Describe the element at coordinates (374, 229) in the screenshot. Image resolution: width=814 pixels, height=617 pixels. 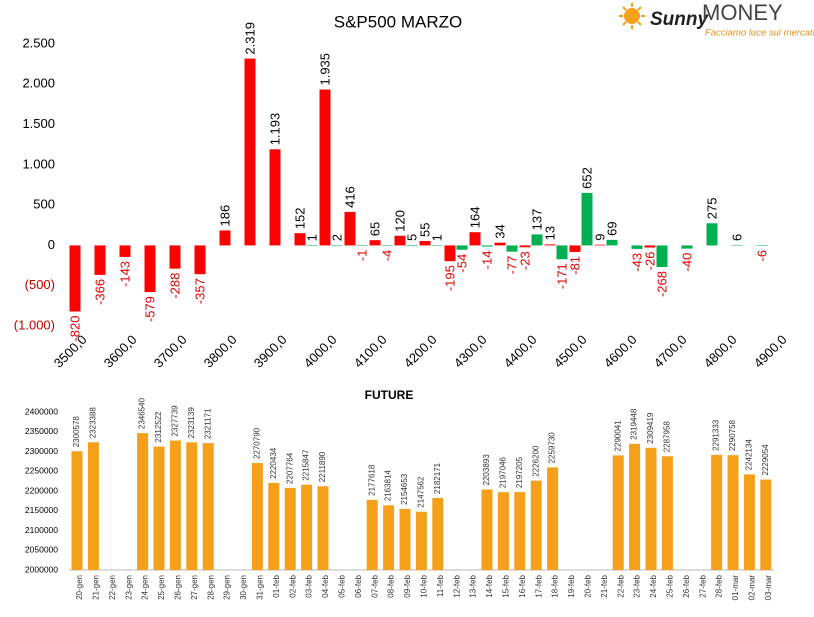
I see `value-label: 65` at that location.